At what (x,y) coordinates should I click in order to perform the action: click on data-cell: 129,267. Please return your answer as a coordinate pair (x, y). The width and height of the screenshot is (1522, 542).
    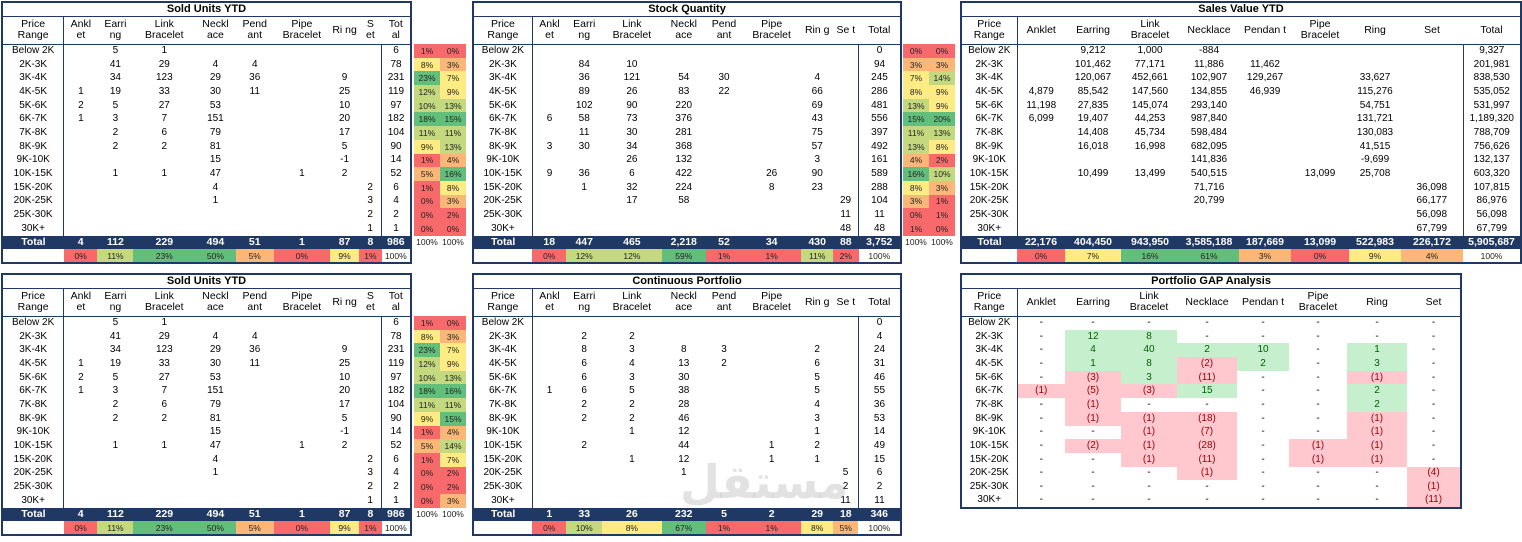
    Looking at the image, I should click on (1265, 78).